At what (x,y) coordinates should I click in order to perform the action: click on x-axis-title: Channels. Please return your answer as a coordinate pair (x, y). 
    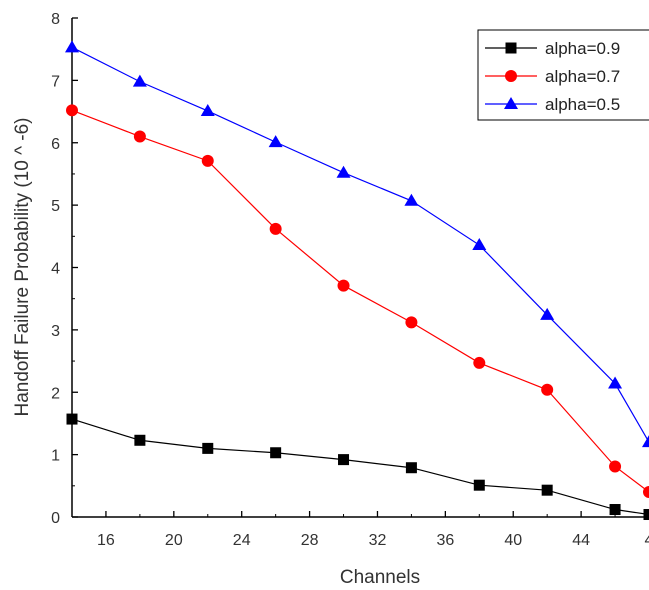
    Looking at the image, I should click on (380, 577).